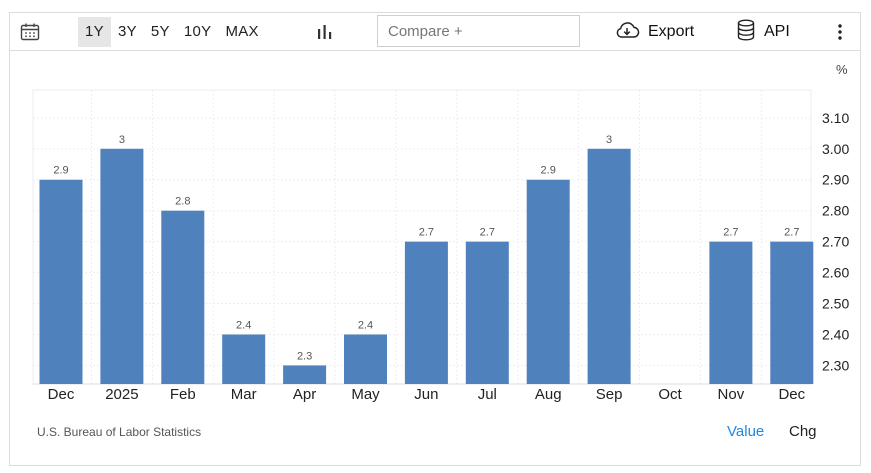  Describe the element at coordinates (242, 31) in the screenshot. I see `range-max-button: MAX` at that location.